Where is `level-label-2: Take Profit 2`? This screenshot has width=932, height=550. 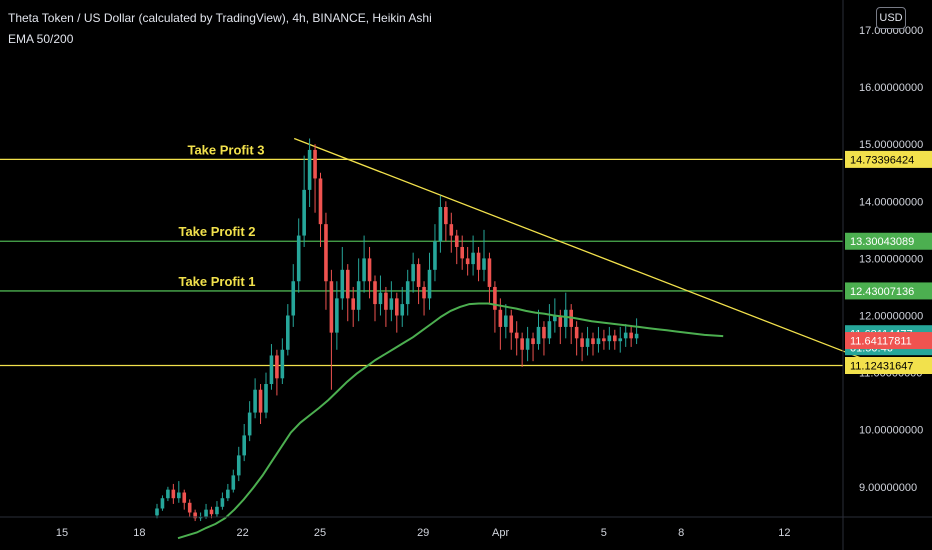
level-label-2: Take Profit 2 is located at coordinates (216, 231).